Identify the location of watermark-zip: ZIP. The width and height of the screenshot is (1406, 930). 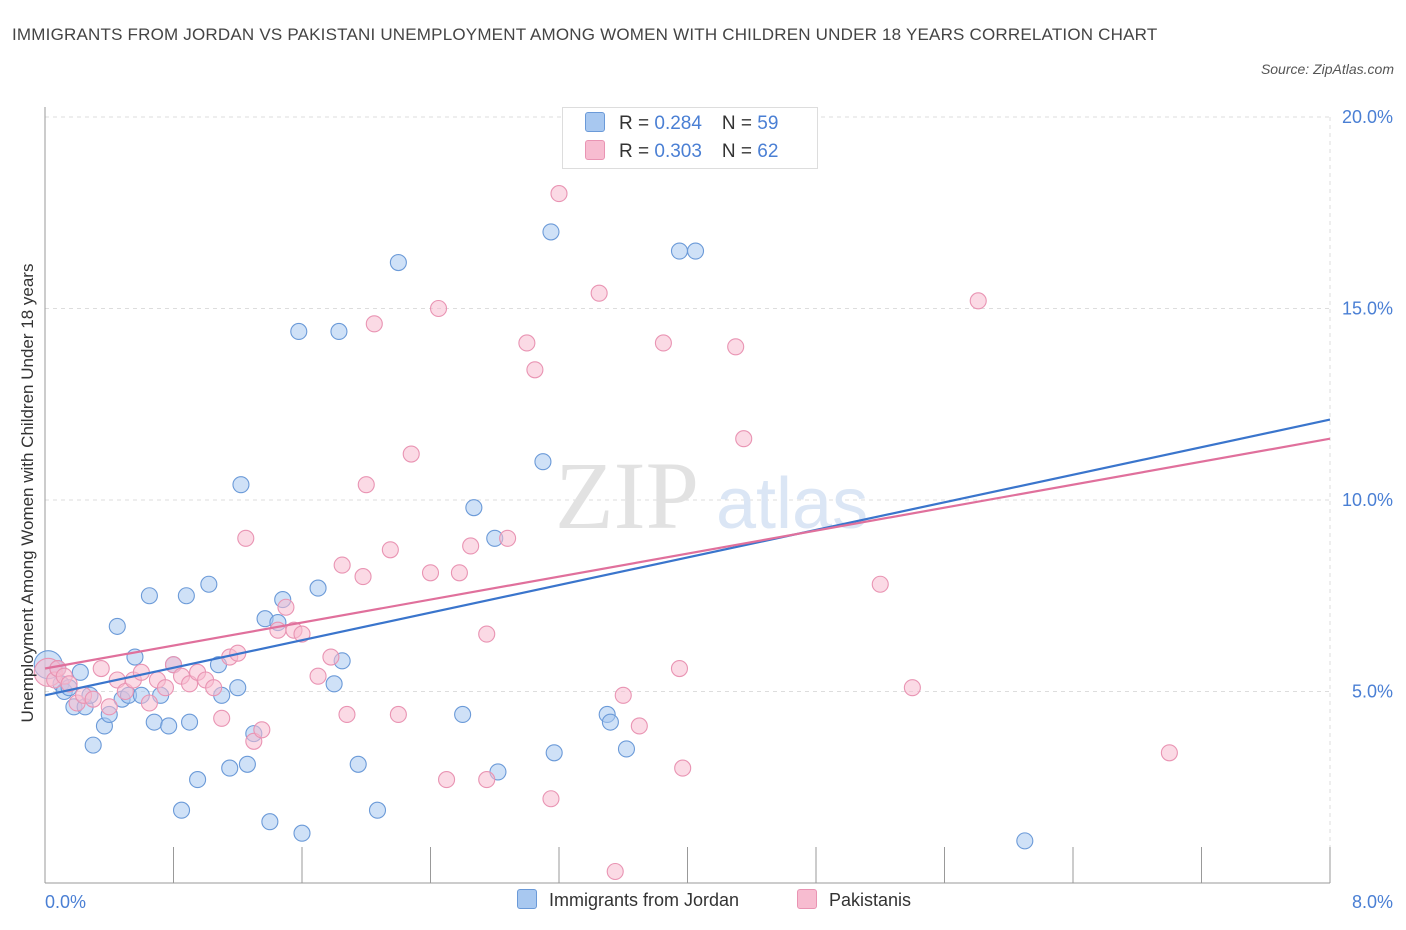
(627, 495).